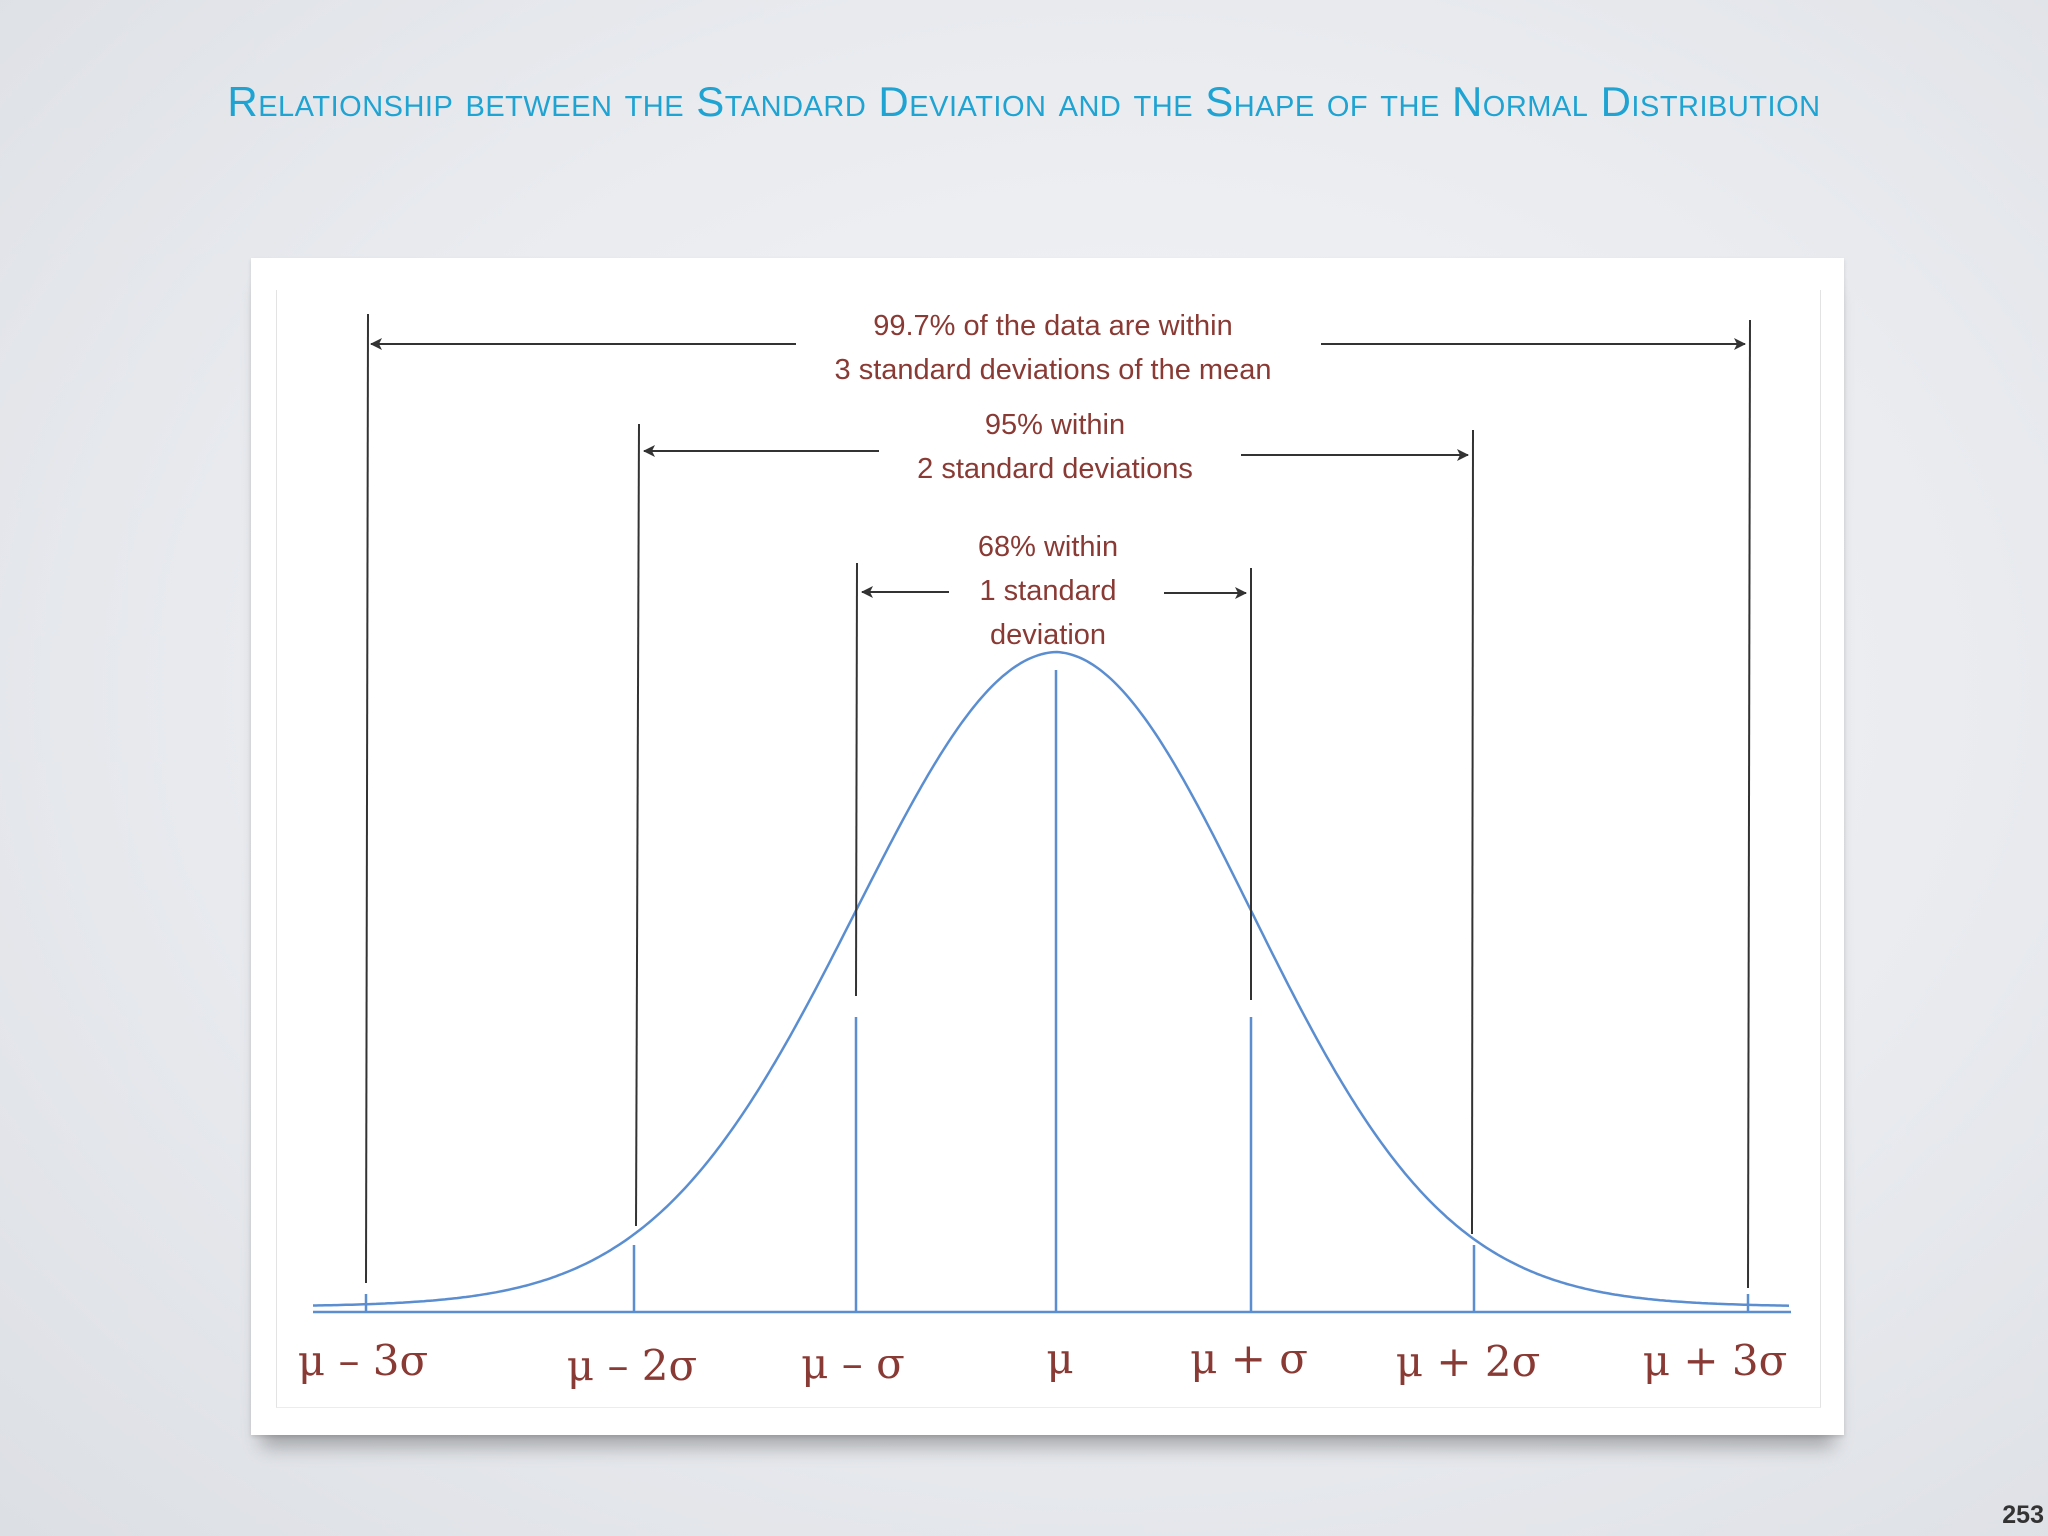 The width and height of the screenshot is (2048, 1536). Describe the element at coordinates (1249, 1358) in the screenshot. I see `tick-label-plus-1sigma: μ + σ` at that location.